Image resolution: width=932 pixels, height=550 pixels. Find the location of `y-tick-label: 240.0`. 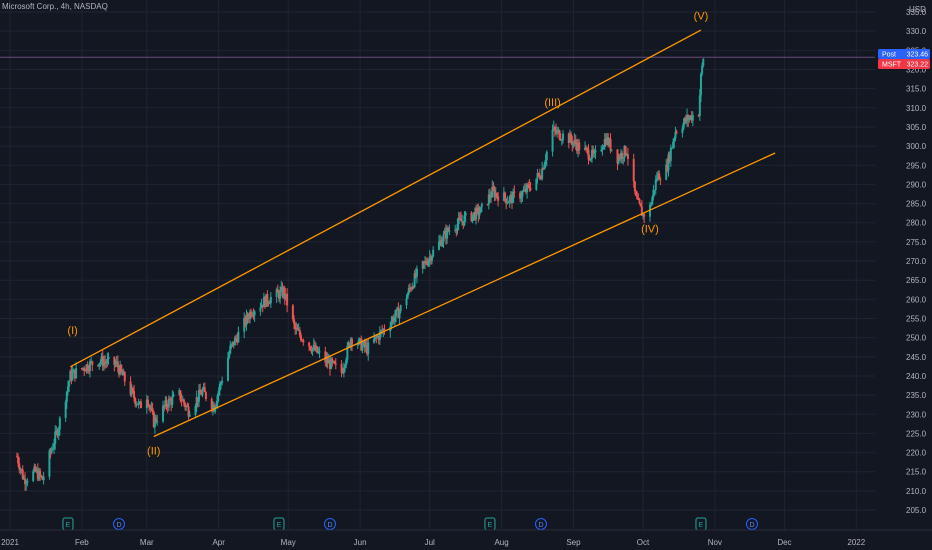

y-tick-label: 240.0 is located at coordinates (916, 376).